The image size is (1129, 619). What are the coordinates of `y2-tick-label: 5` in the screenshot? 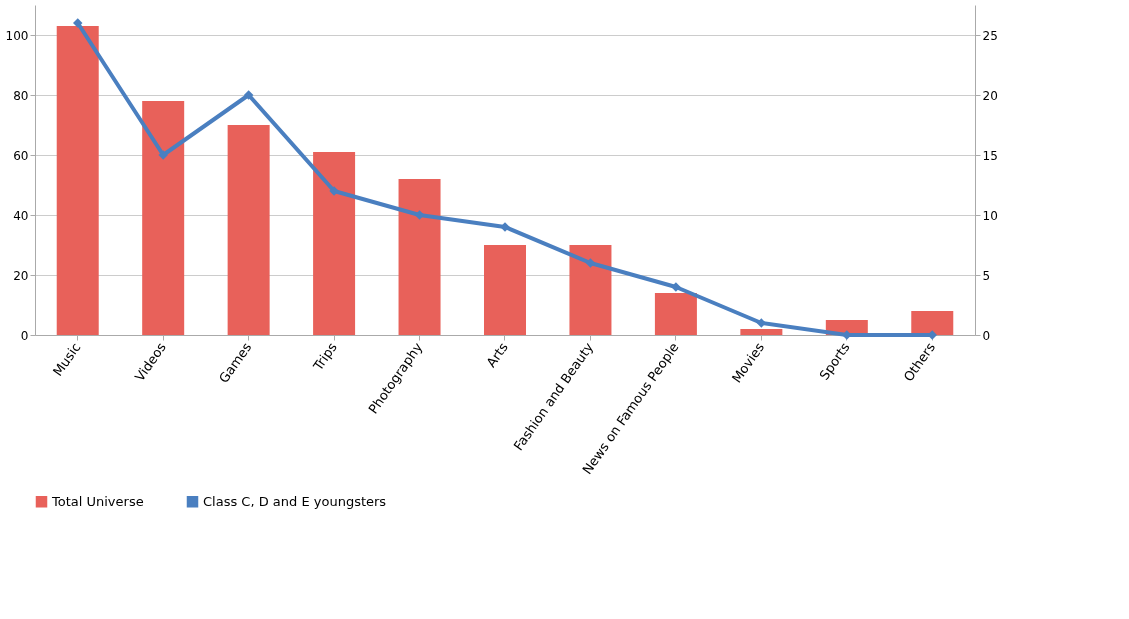 It's located at (986, 275).